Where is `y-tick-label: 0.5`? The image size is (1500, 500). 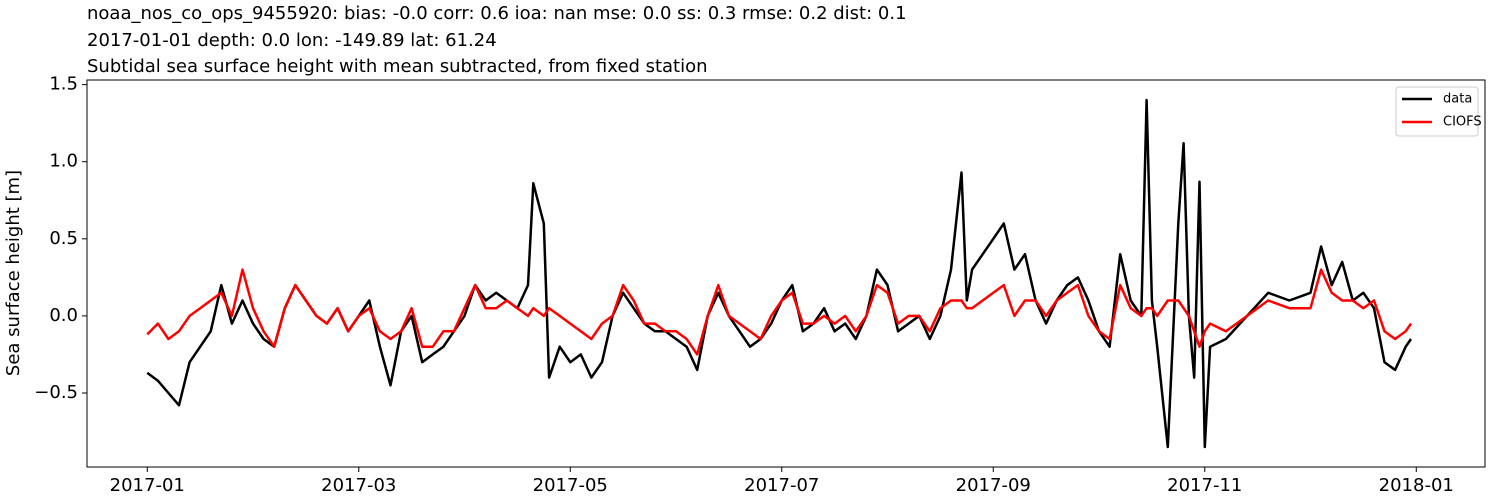 y-tick-label: 0.5 is located at coordinates (63, 238).